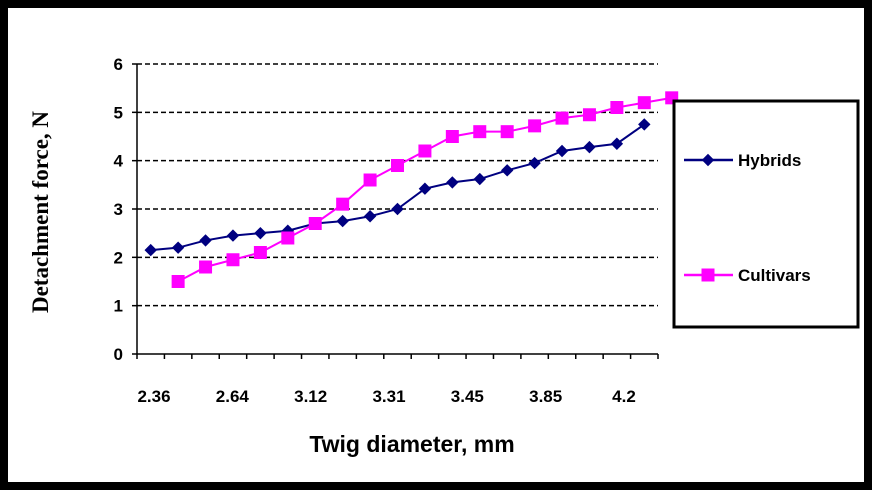 Image resolution: width=872 pixels, height=490 pixels. What do you see at coordinates (40, 212) in the screenshot?
I see `y-axis-title: Detachment force, N` at bounding box center [40, 212].